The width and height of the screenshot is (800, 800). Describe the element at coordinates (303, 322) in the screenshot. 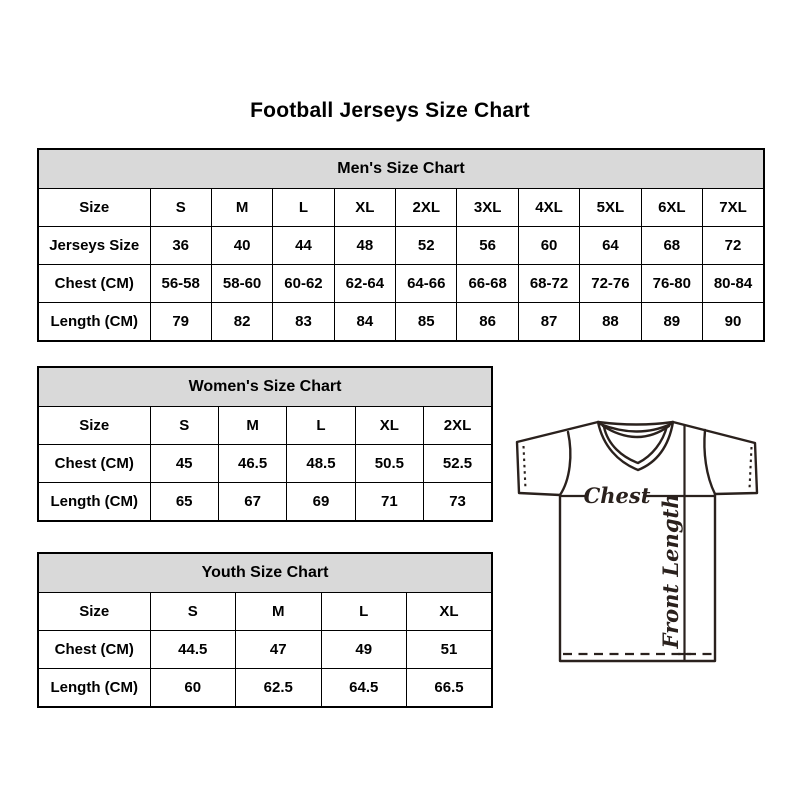

I see `value-cell: 83` at that location.